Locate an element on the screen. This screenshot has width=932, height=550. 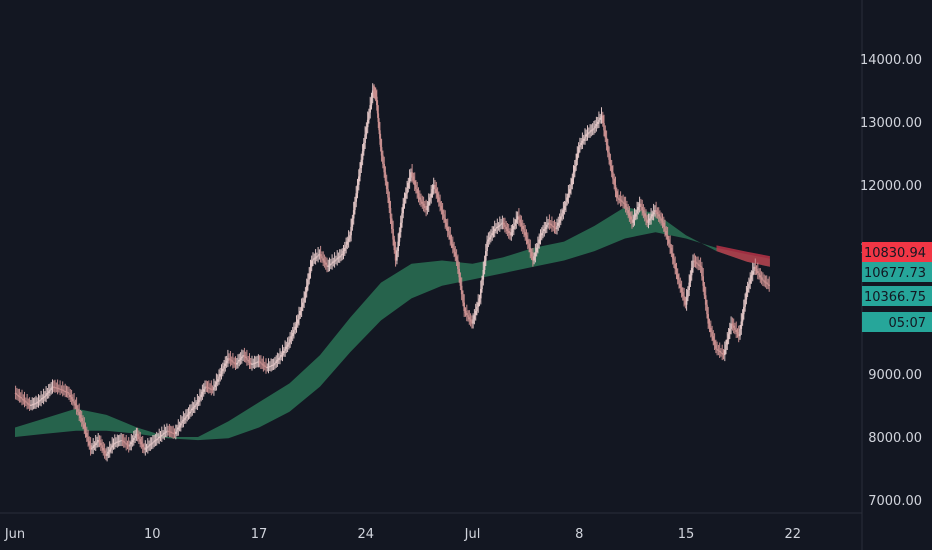
price-tag: 05:07 is located at coordinates (897, 322).